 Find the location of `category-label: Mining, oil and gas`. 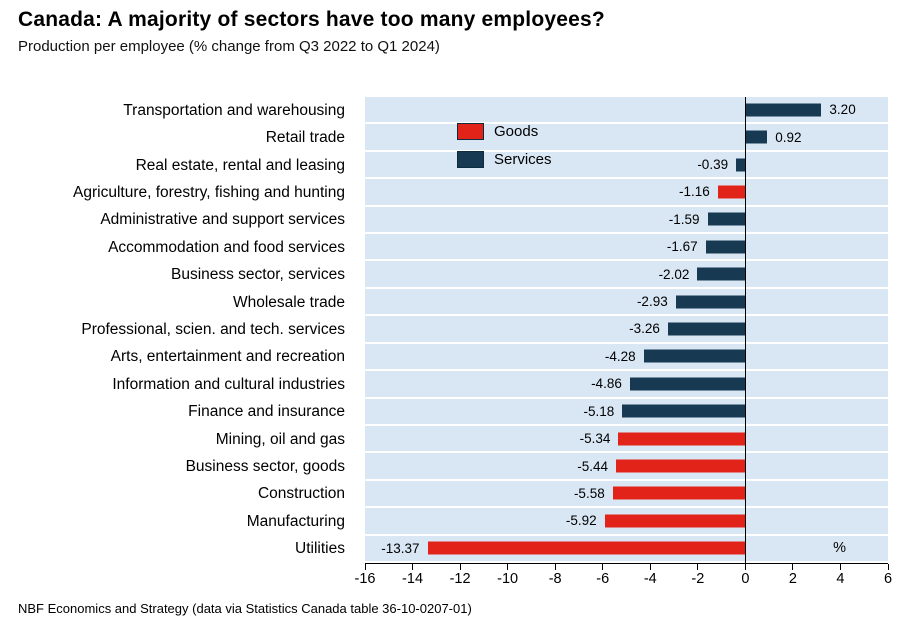

category-label: Mining, oil and gas is located at coordinates (280, 439).